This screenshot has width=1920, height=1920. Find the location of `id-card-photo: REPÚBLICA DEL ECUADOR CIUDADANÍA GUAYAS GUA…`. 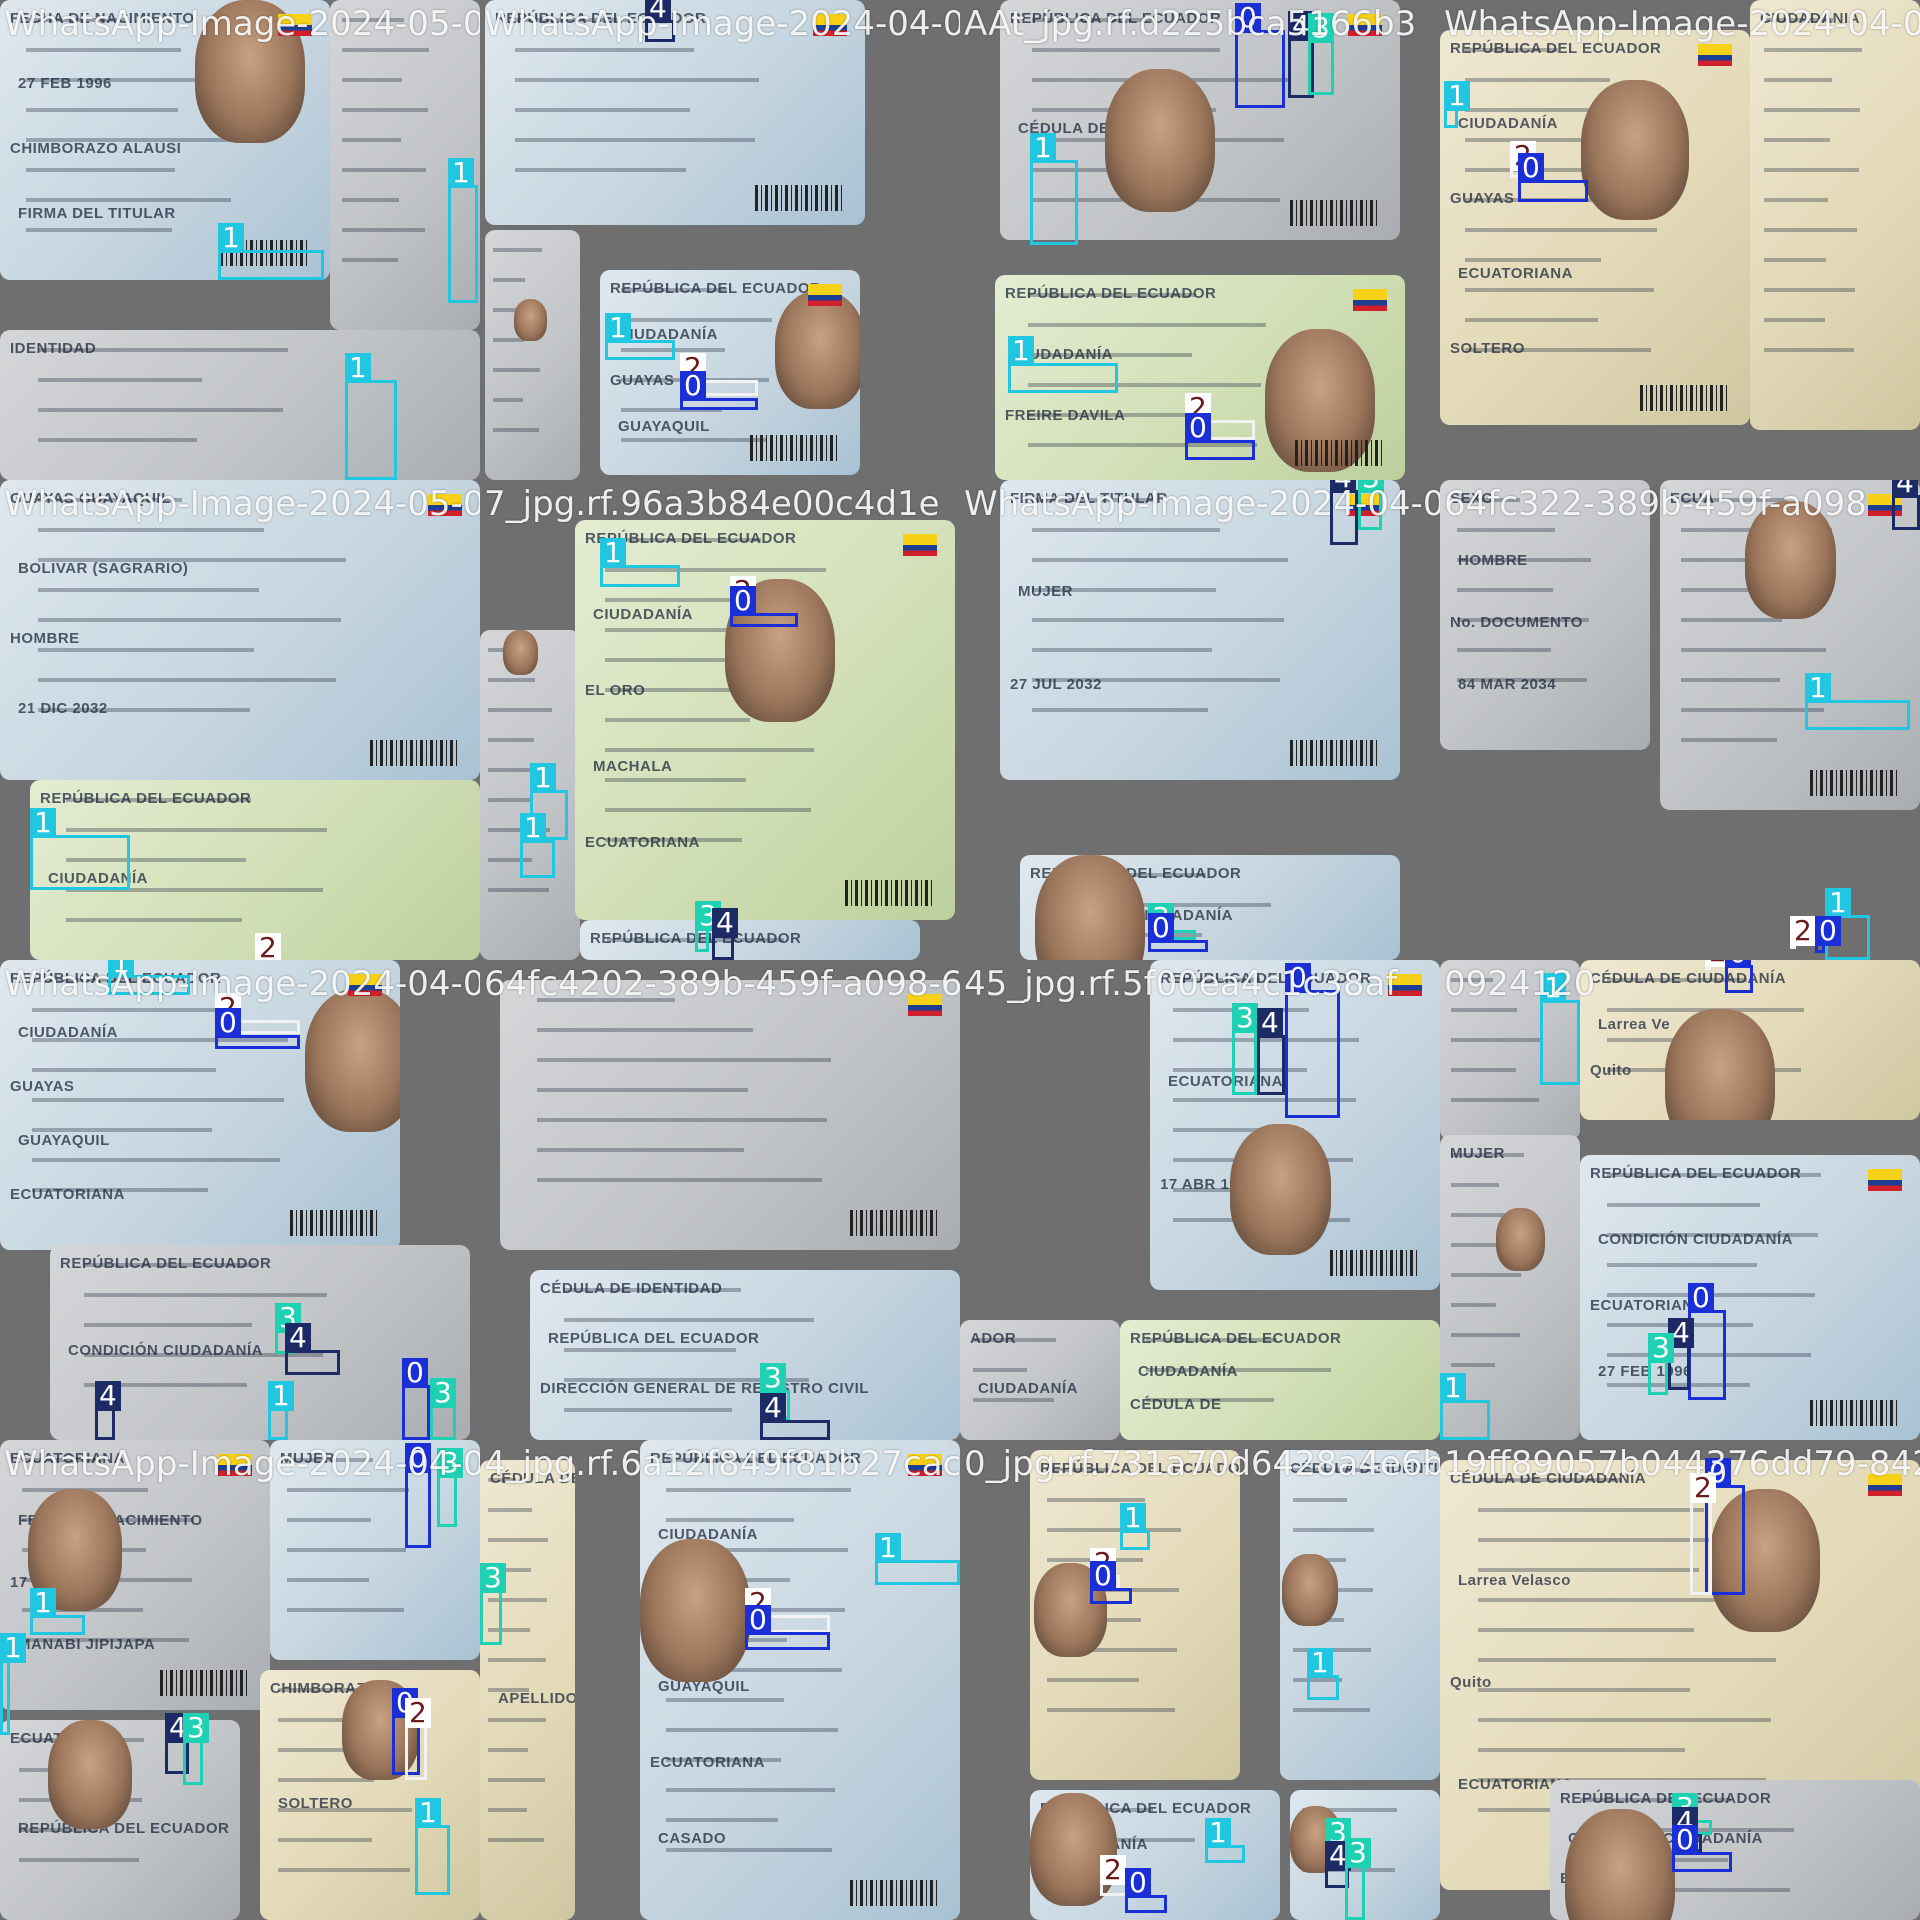

id-card-photo: REPÚBLICA DEL ECUADOR CIUDADANÍA GUAYAS GUA… is located at coordinates (200, 1105).